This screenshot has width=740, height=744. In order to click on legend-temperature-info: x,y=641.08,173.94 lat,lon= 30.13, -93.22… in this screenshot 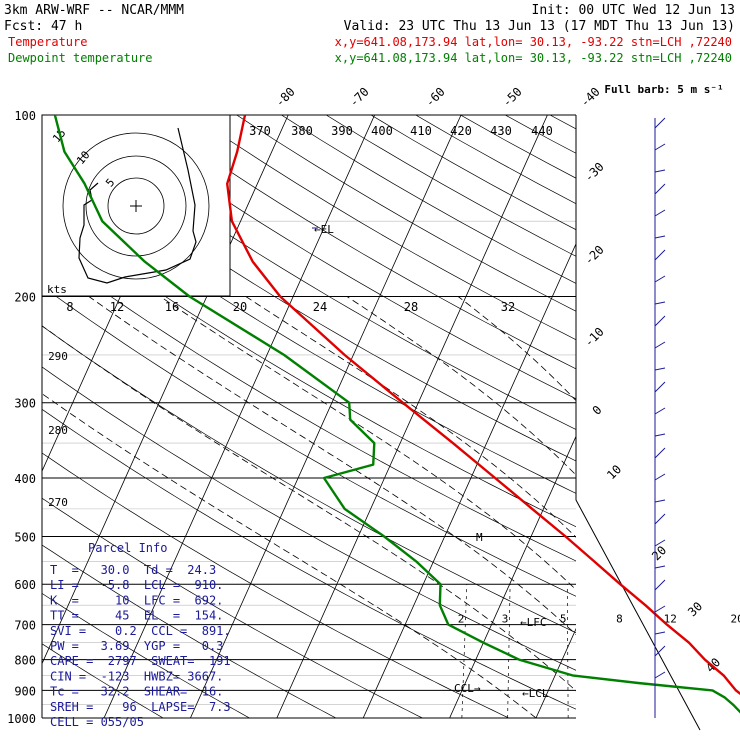, I will do `click(533, 42)`.